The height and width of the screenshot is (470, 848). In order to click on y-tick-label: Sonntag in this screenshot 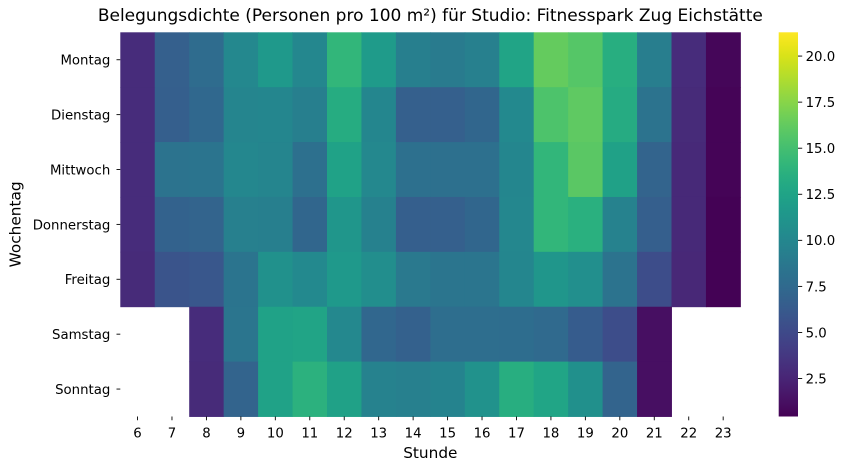, I will do `click(82, 390)`.